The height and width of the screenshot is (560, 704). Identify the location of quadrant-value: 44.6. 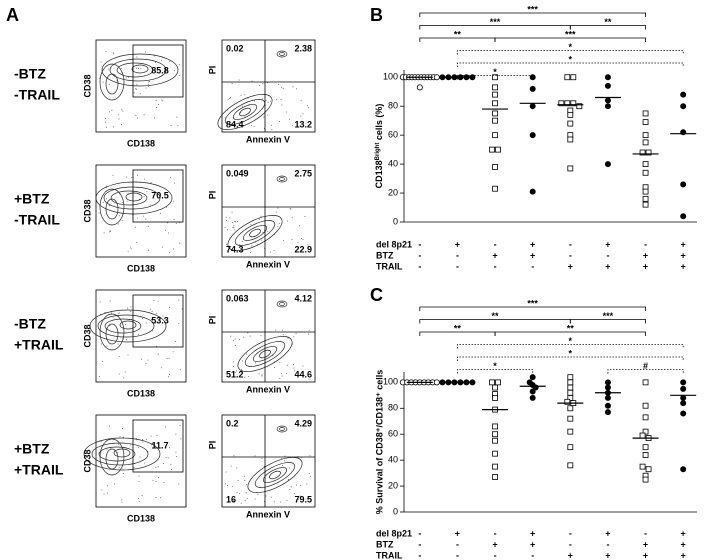
(303, 374).